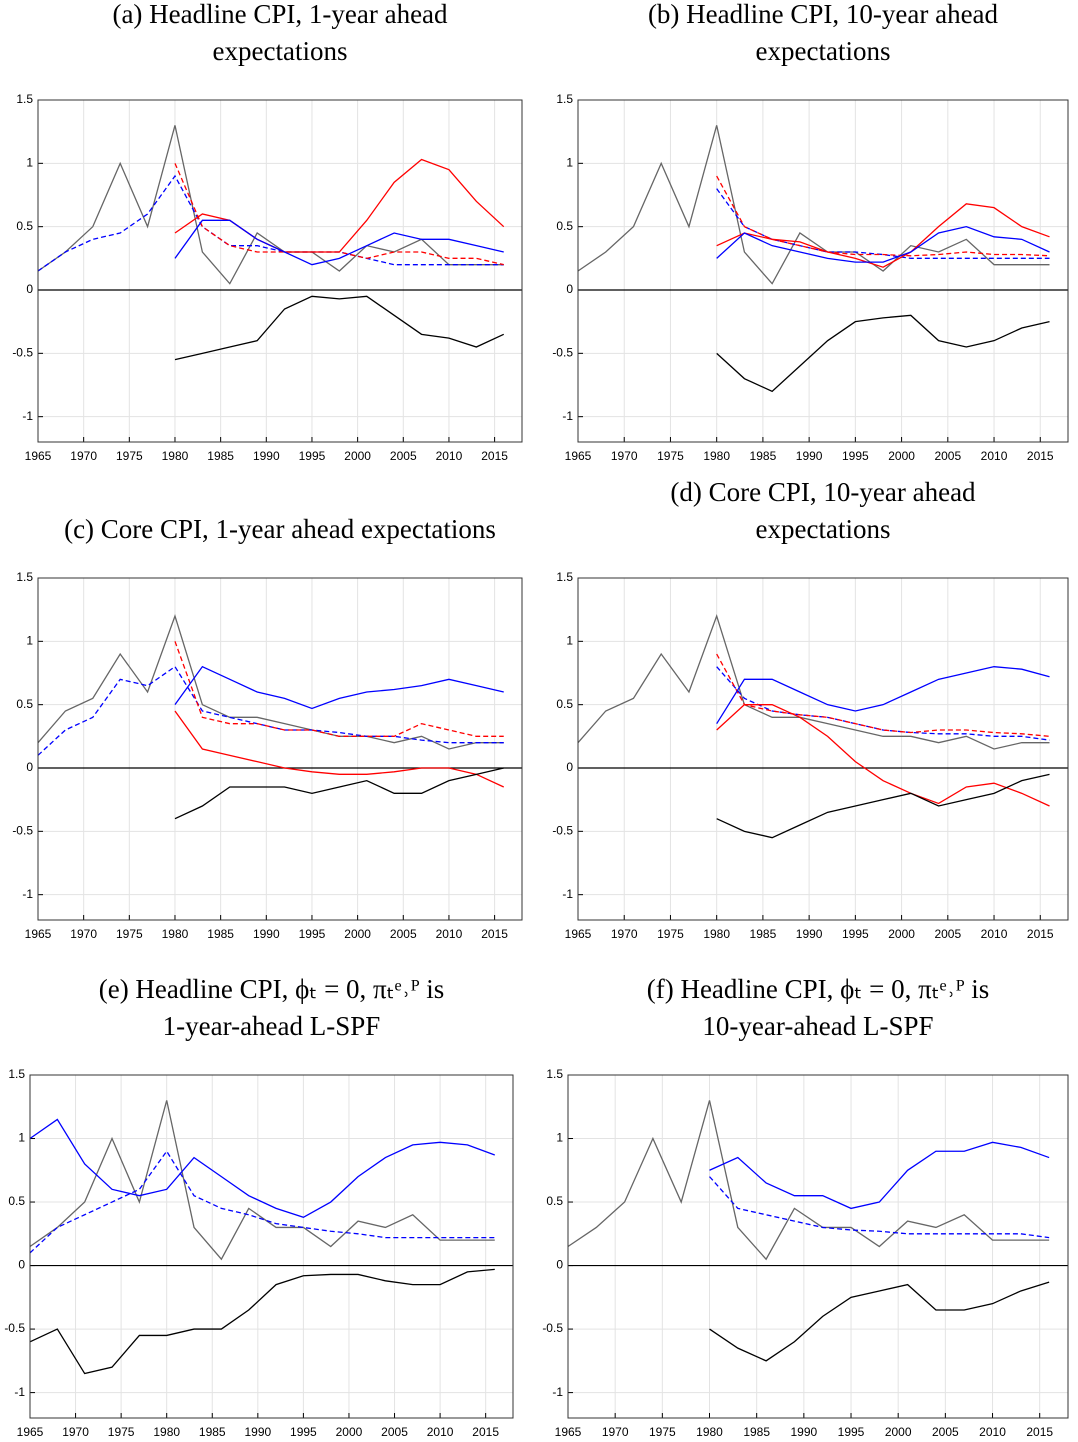 The height and width of the screenshot is (1442, 1078). What do you see at coordinates (280, 14) in the screenshot?
I see `chart-title: (a) Headline CPI, 1-year ahead` at bounding box center [280, 14].